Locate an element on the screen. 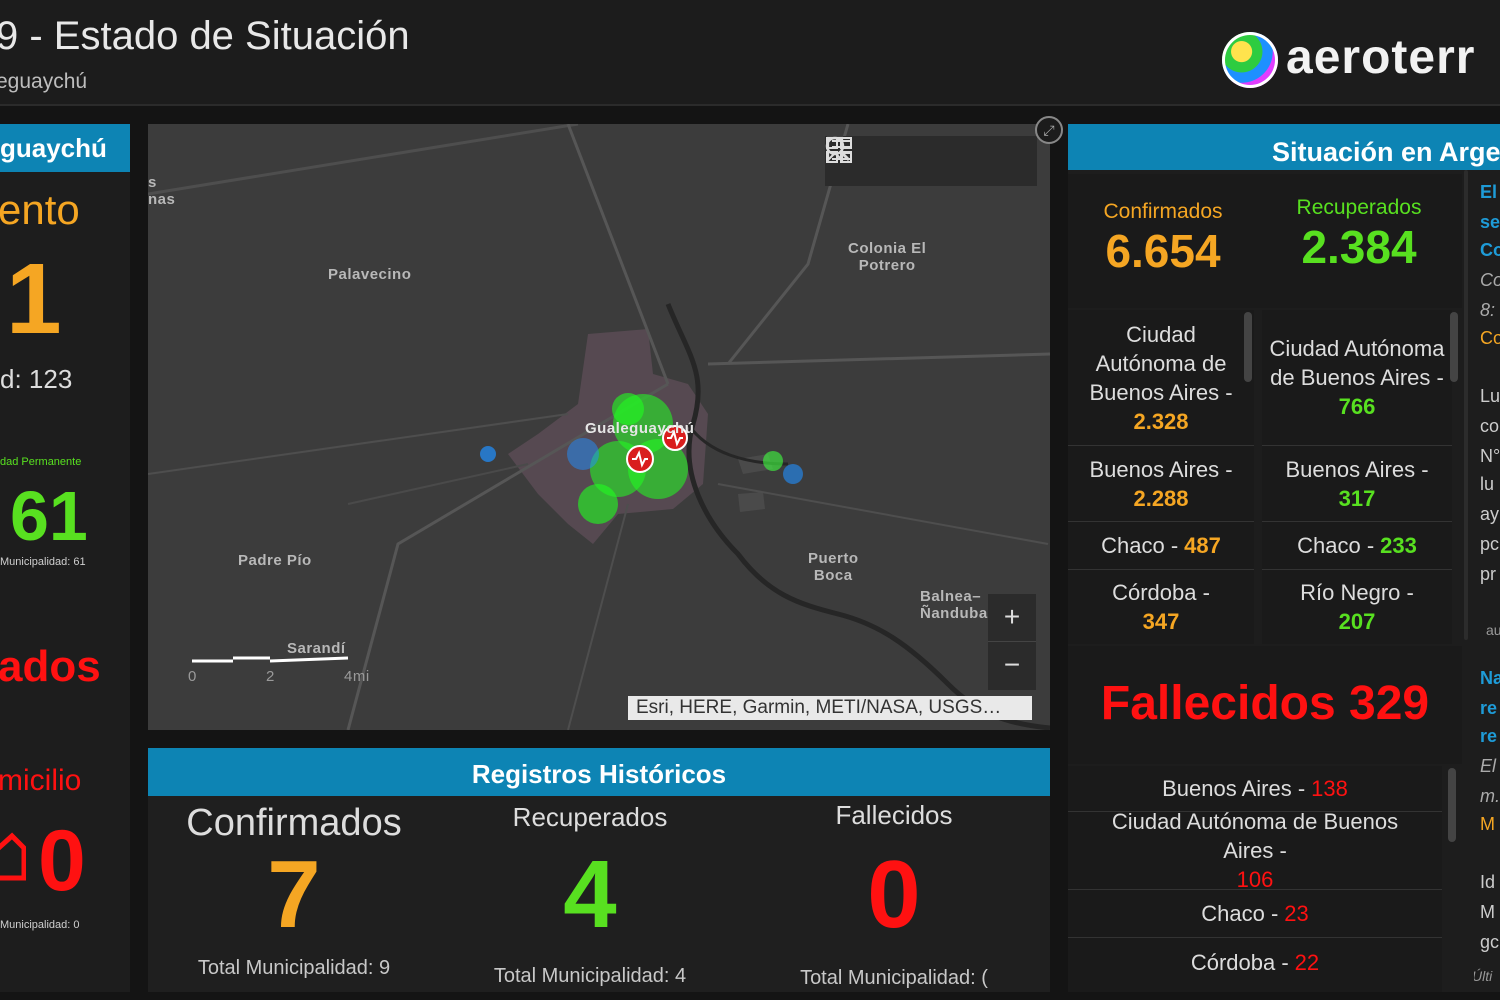 This screenshot has height=1000, width=1500. local-panel-heading: guaychú is located at coordinates (65, 148).